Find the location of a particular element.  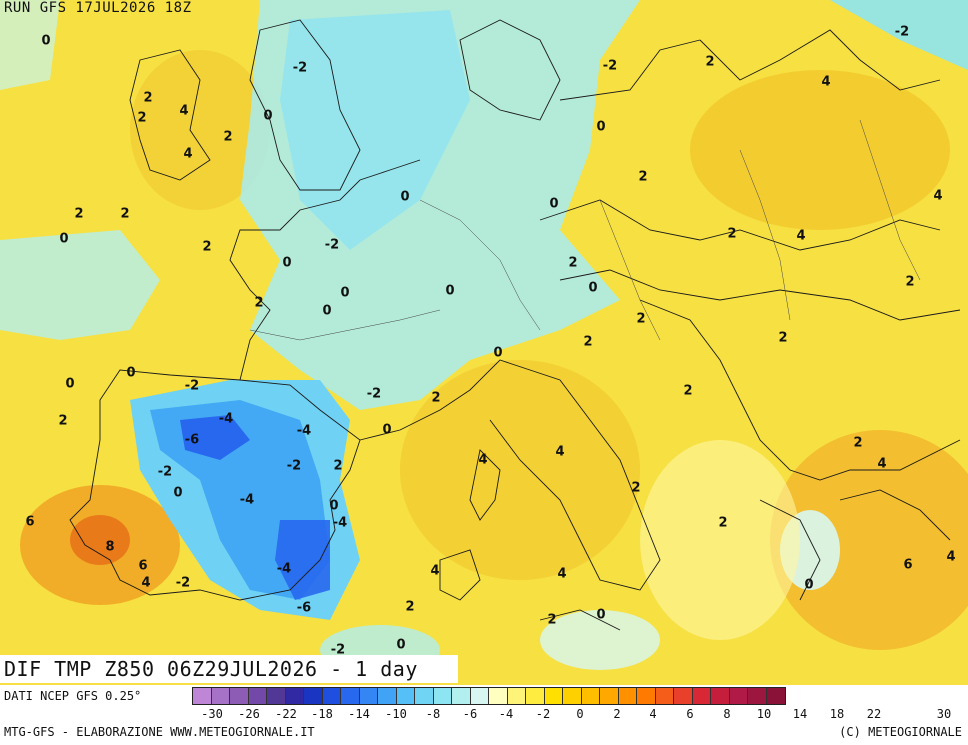

color-scale is located at coordinates (489, 696).